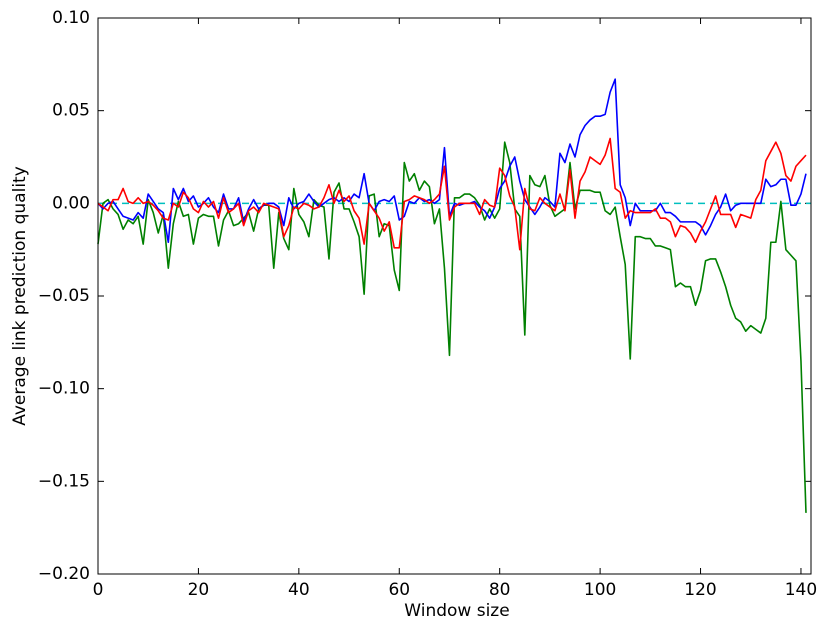  I want to click on x-tick-label: 0, so click(98, 590).